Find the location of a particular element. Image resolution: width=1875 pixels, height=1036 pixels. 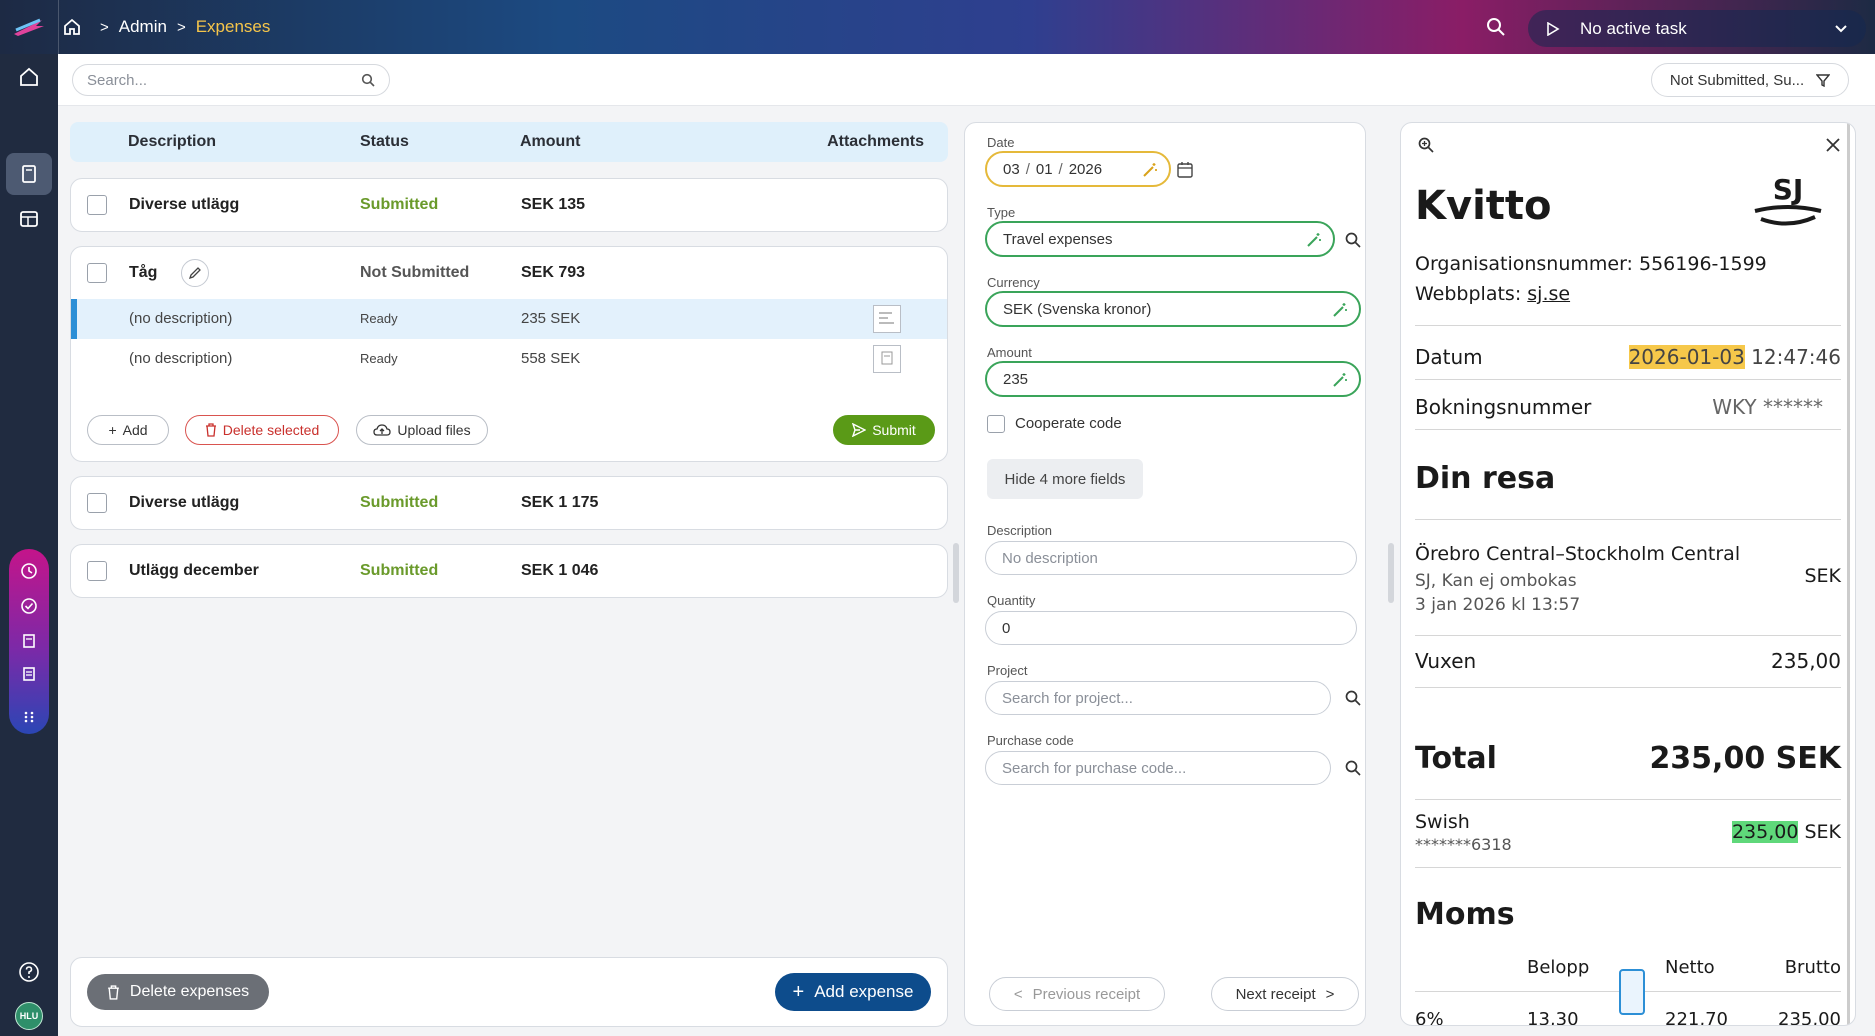

hide-fields-button: Hide 4 more fields is located at coordinates (1065, 479).